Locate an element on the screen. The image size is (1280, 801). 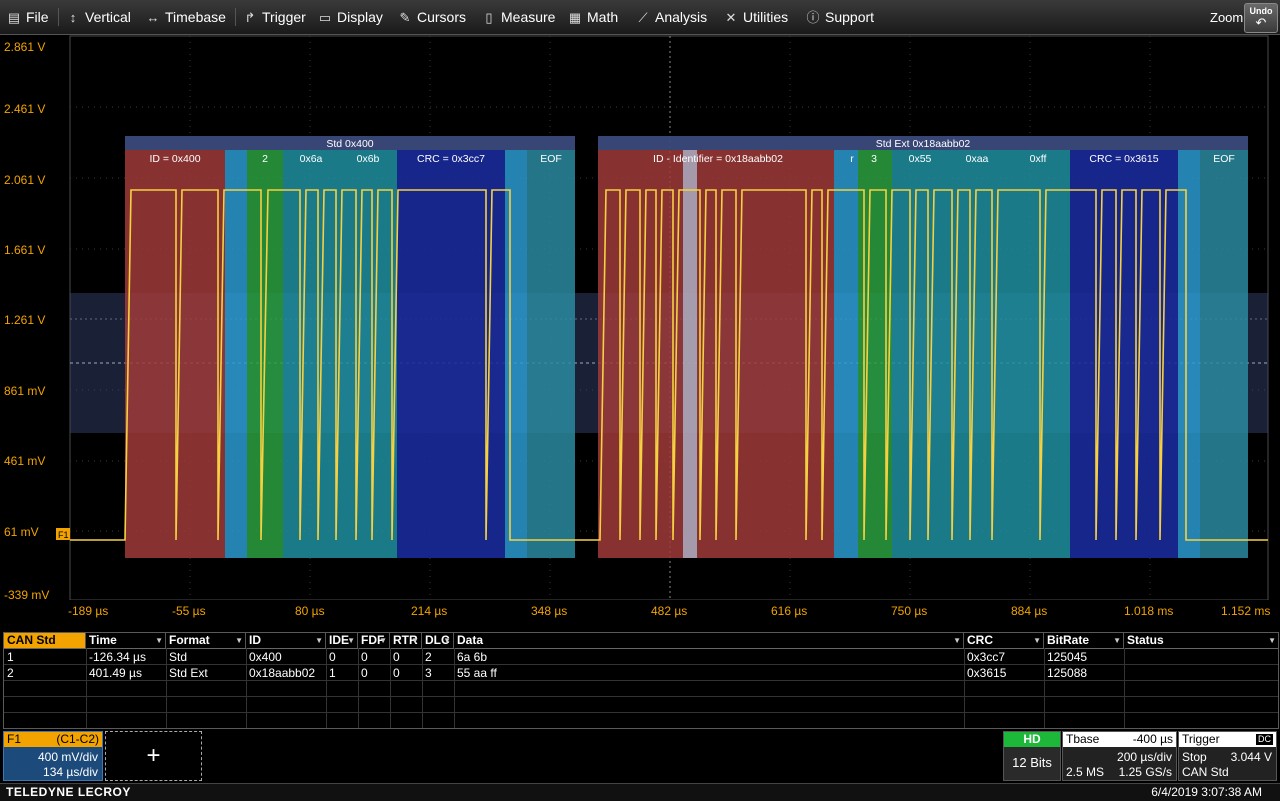
trigger-icon: ↱ is located at coordinates (250, 17).